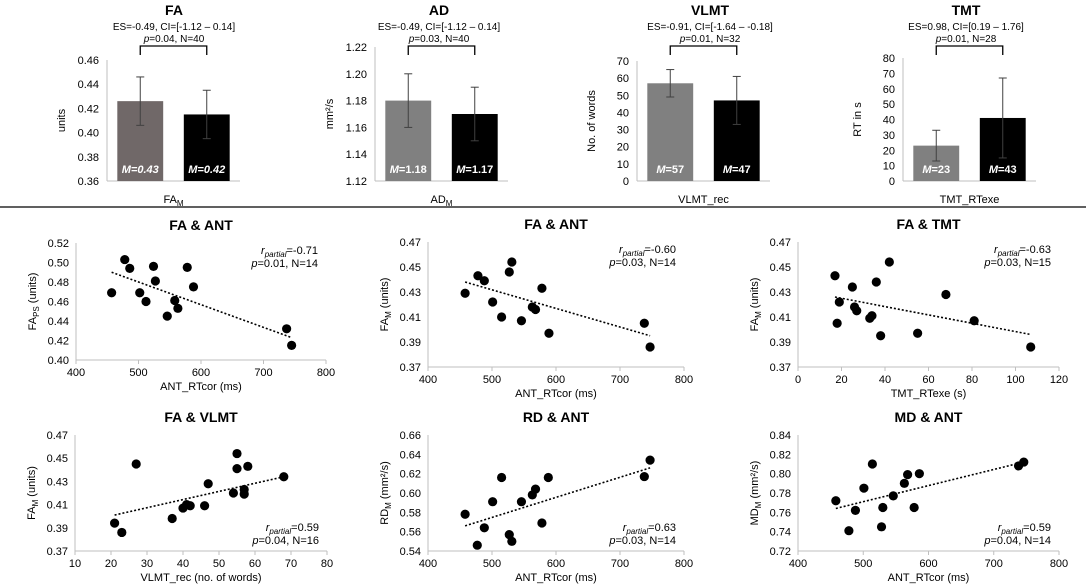 The width and height of the screenshot is (1086, 588). Describe the element at coordinates (386, 305) in the screenshot. I see `y-axis-label: FAM (units)` at that location.